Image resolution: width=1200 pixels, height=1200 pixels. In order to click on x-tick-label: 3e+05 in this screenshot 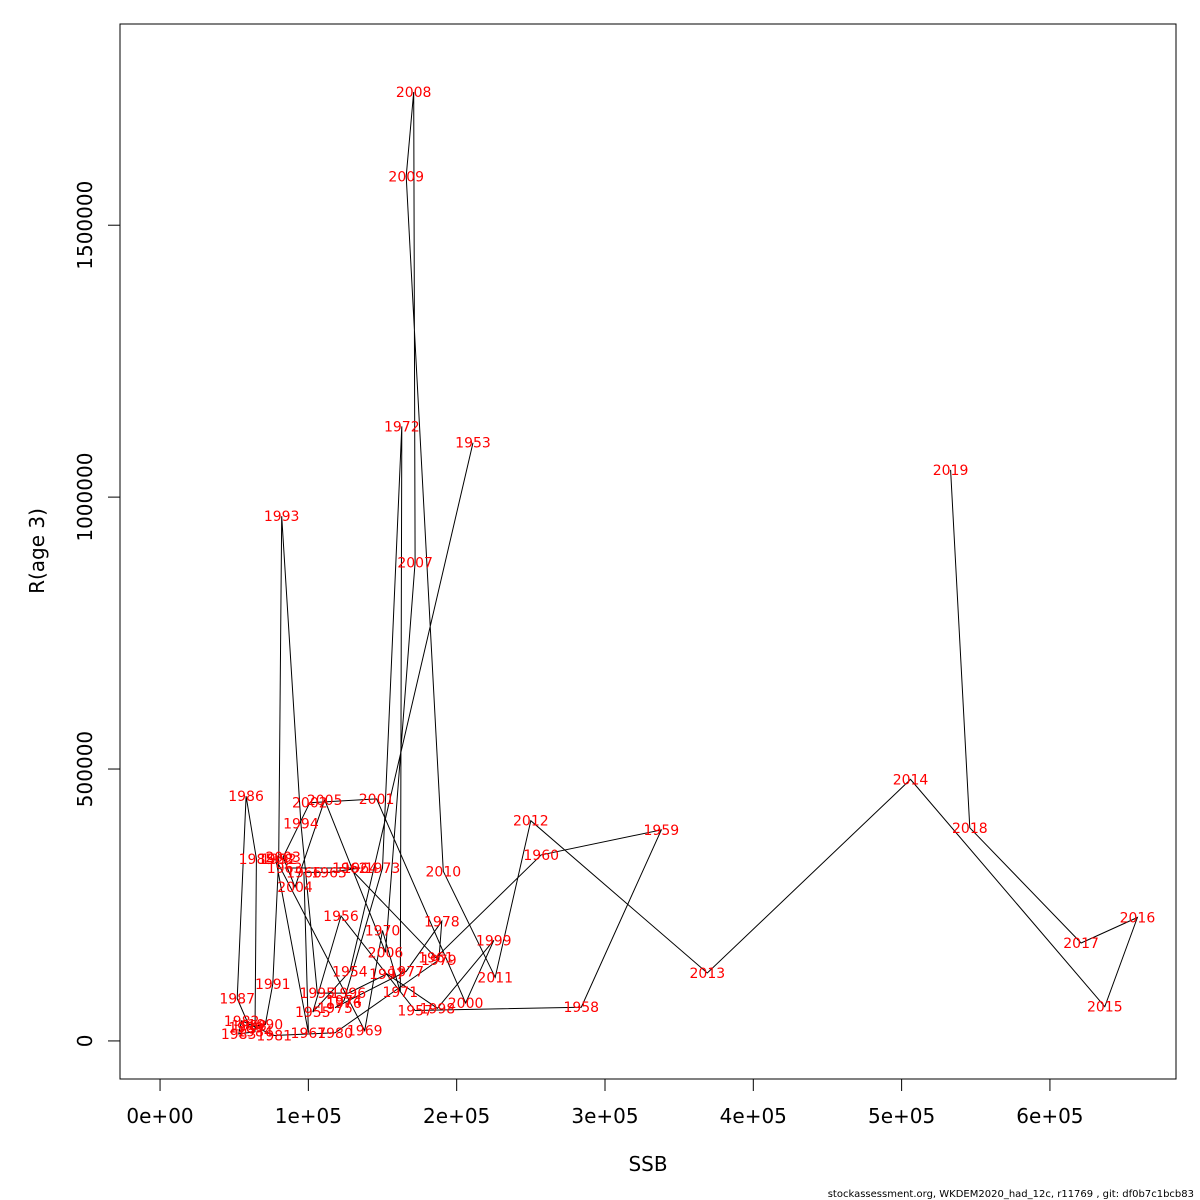, I will do `click(604, 1116)`.